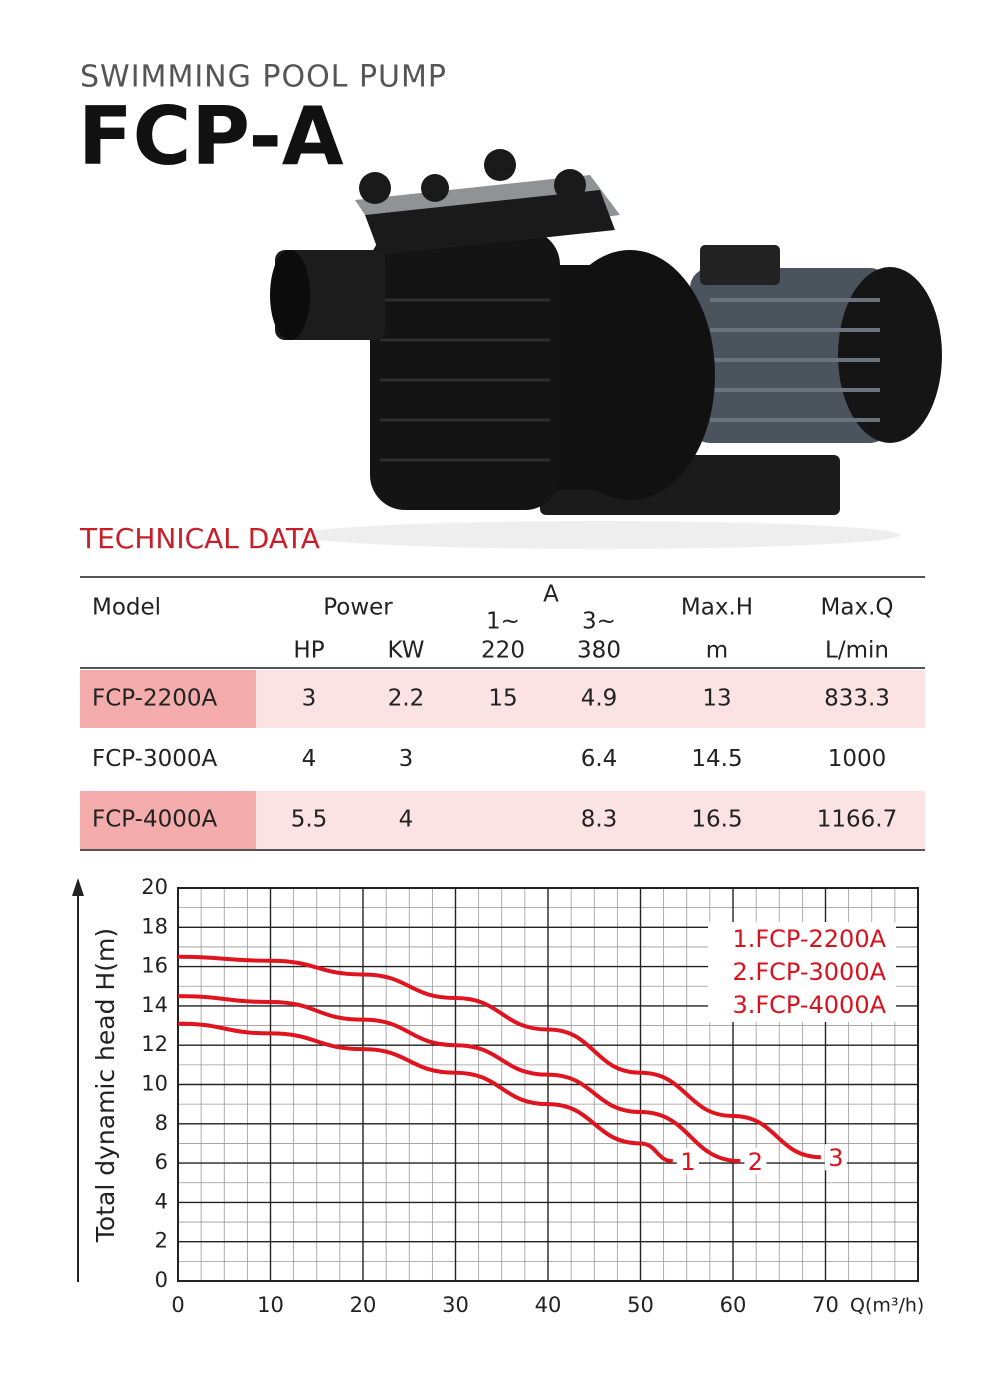  Describe the element at coordinates (161, 1241) in the screenshot. I see `y-tick-label: 2` at that location.